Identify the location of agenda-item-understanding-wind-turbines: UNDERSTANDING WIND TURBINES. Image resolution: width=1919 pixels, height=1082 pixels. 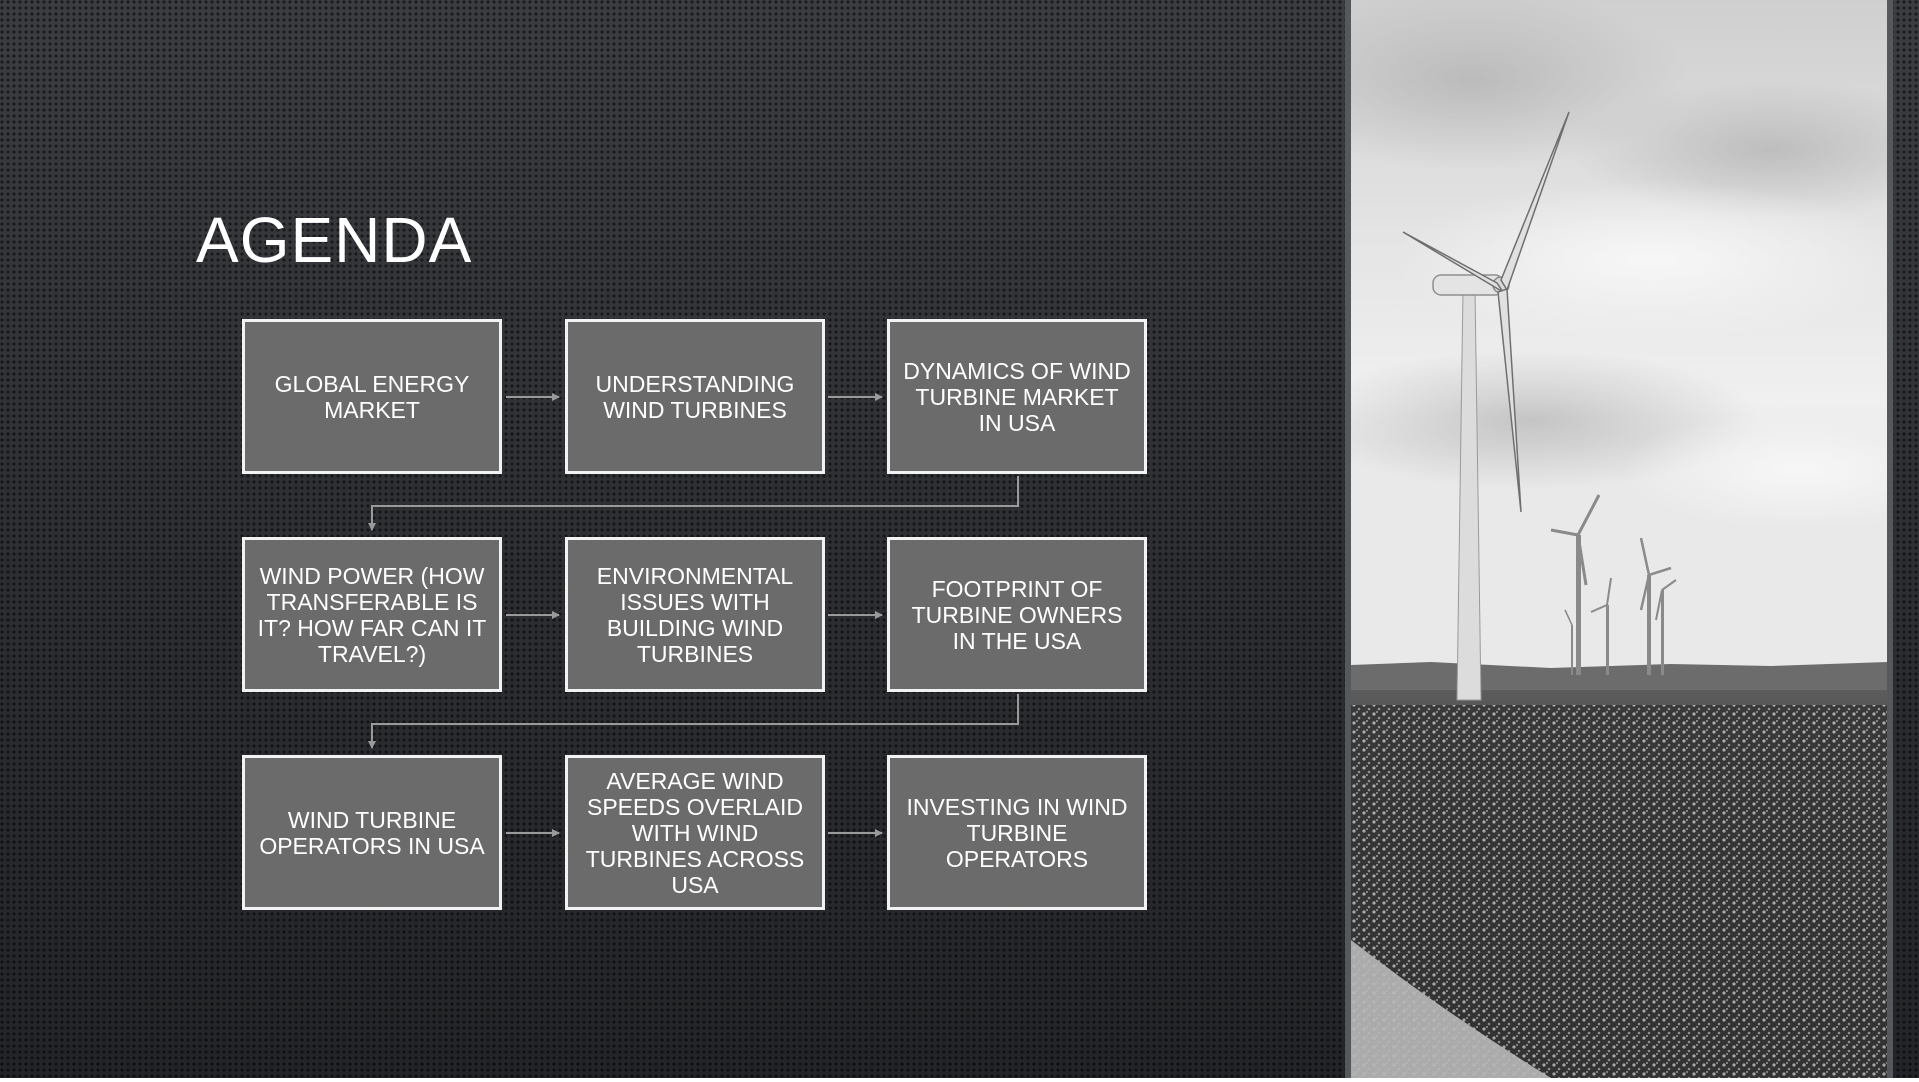
(695, 396).